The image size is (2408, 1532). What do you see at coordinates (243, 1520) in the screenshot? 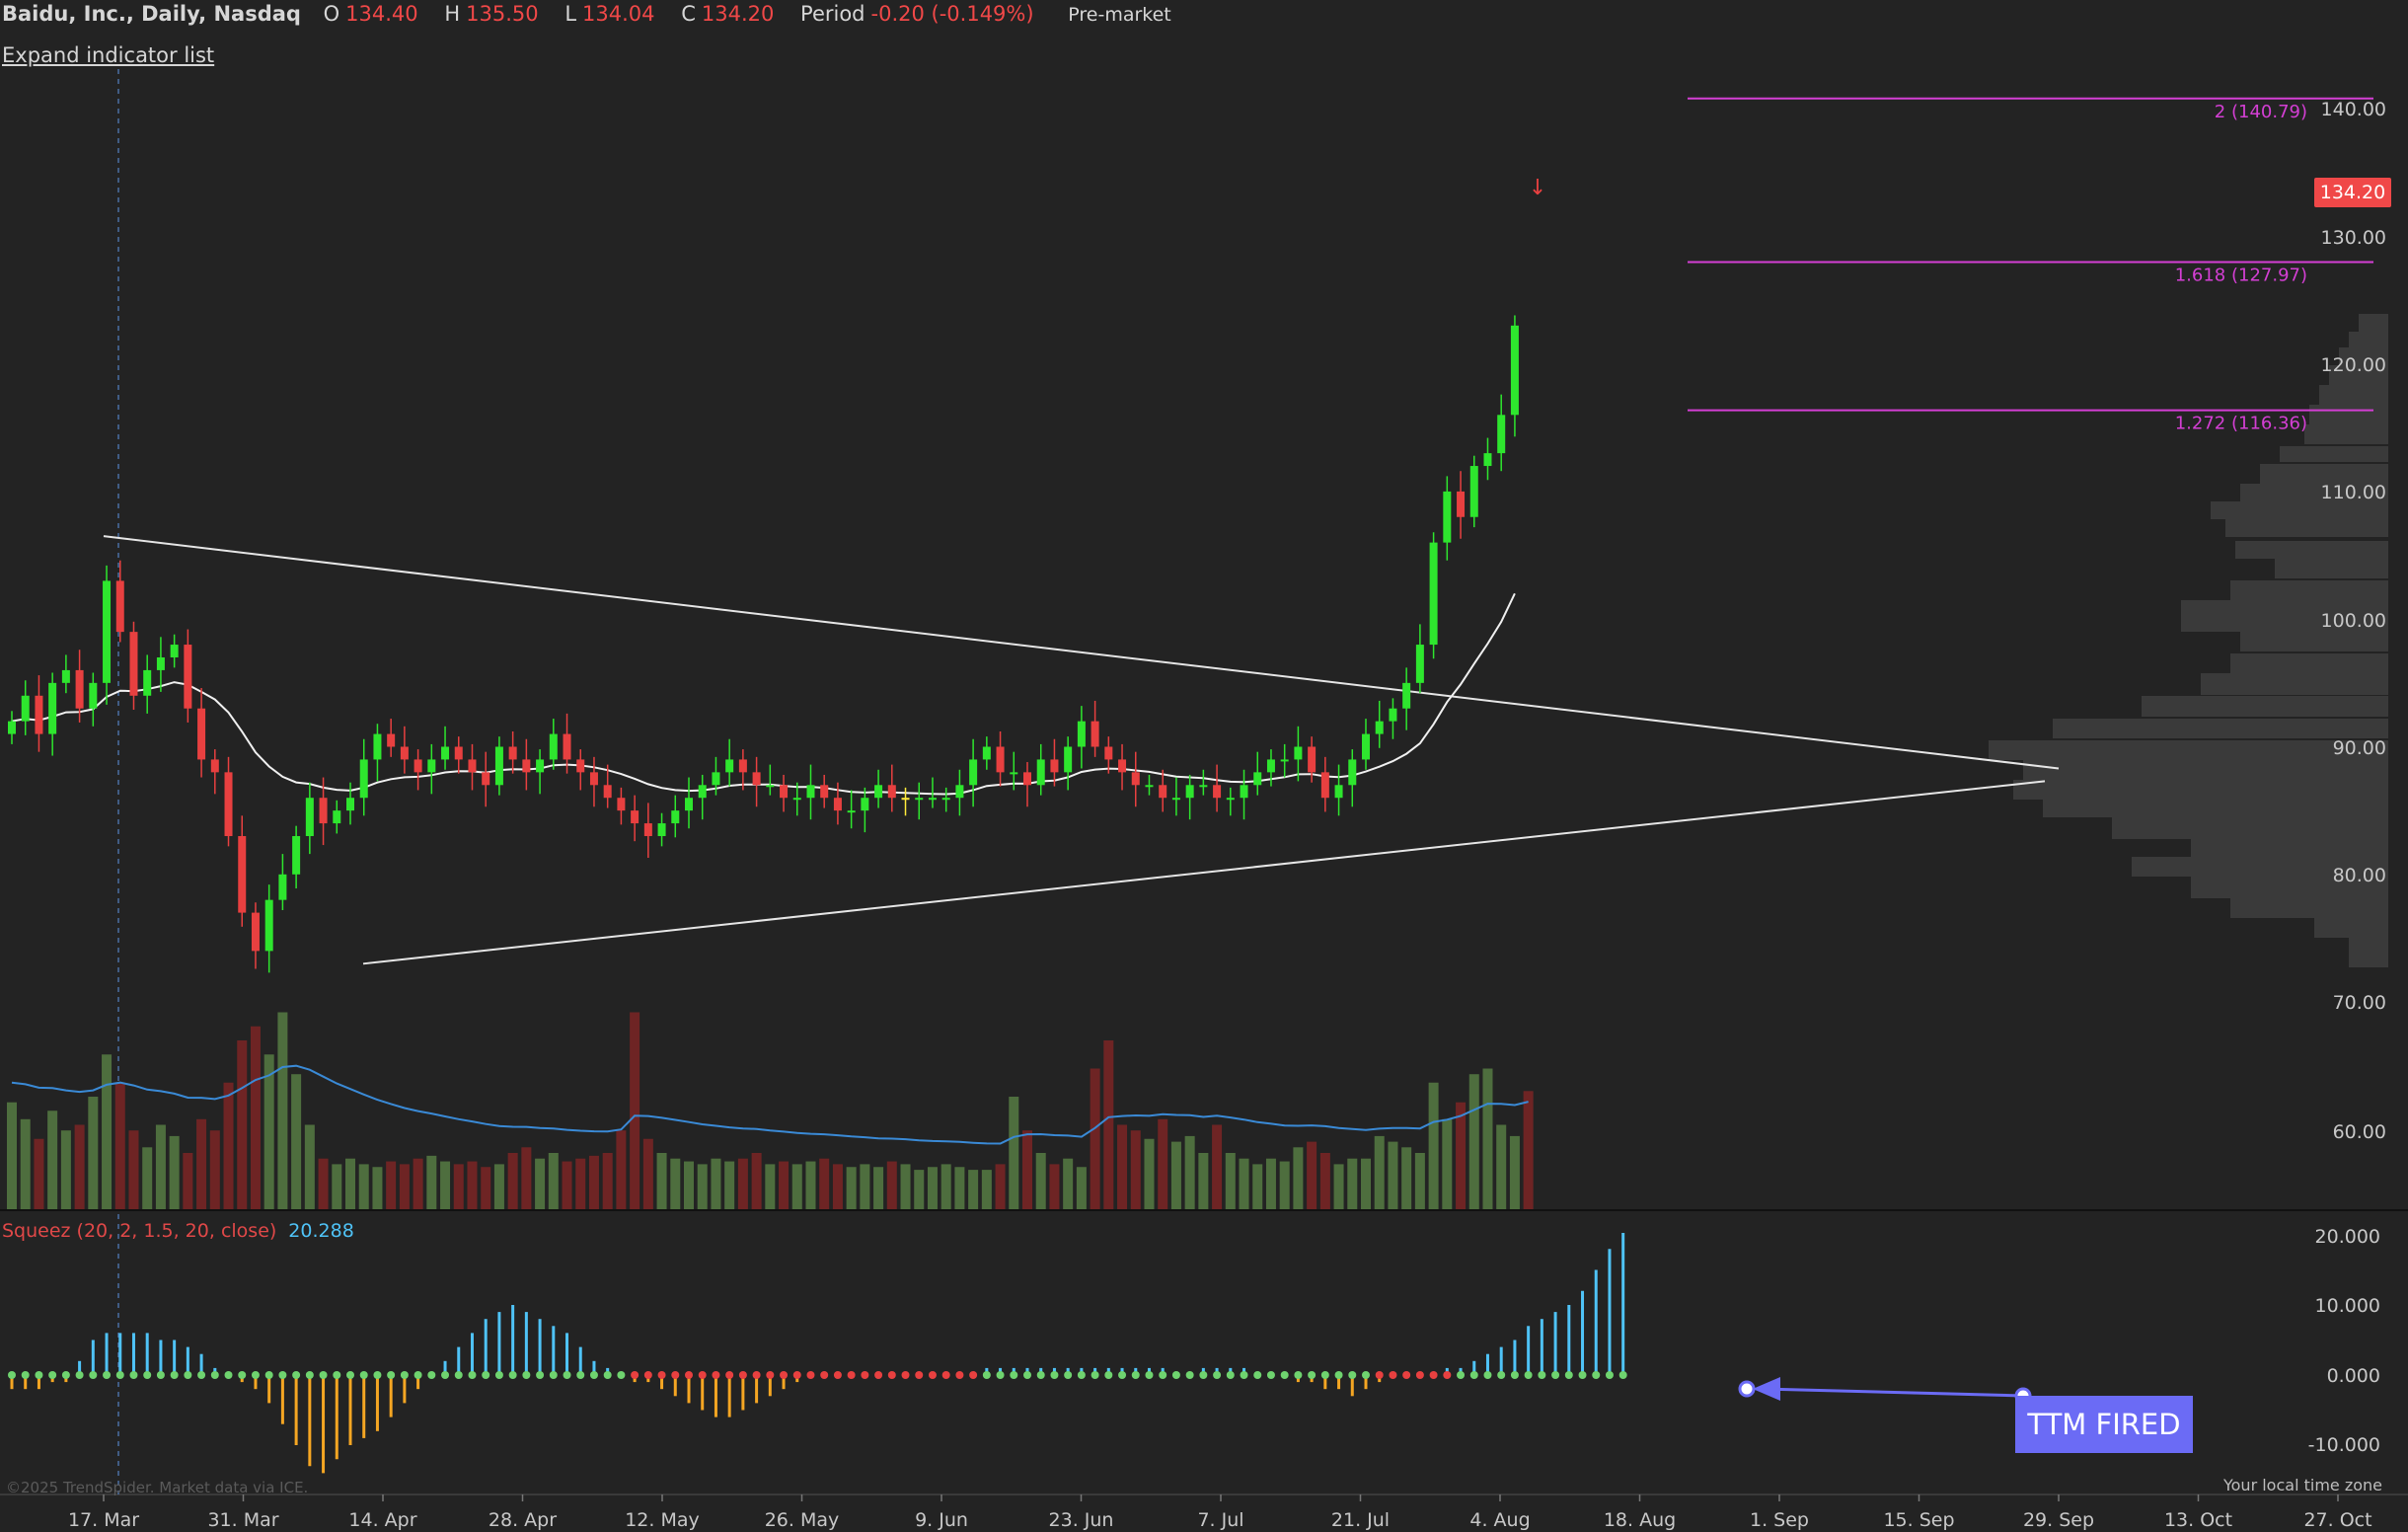
I see `time-tick-label: 31. Mar` at bounding box center [243, 1520].